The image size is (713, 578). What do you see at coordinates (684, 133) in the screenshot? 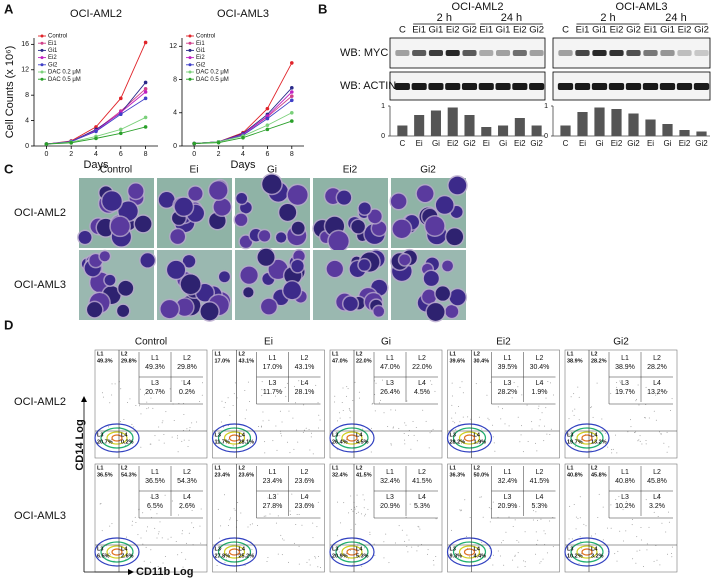
I see `bar` at bounding box center [684, 133].